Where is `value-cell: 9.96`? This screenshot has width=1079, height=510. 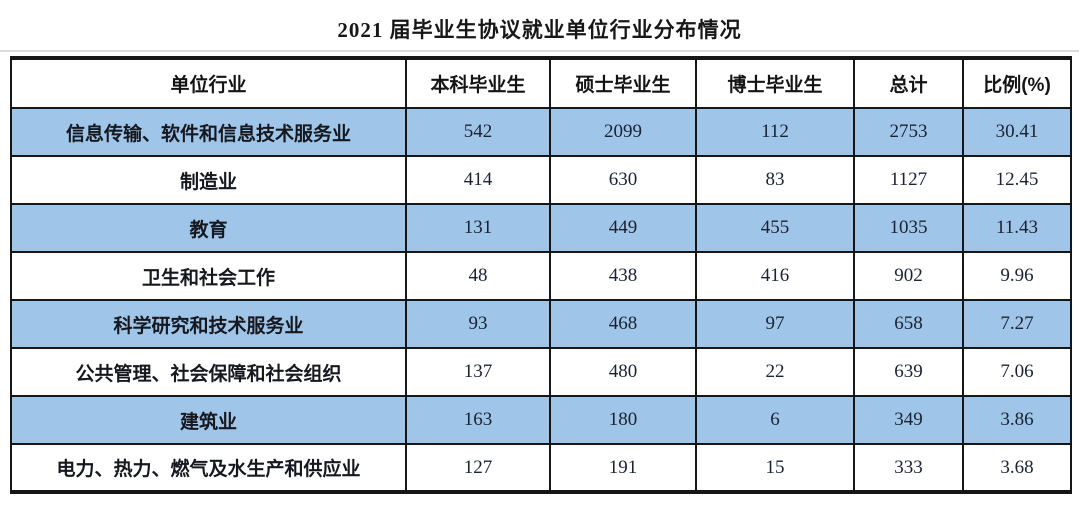 value-cell: 9.96 is located at coordinates (1017, 276).